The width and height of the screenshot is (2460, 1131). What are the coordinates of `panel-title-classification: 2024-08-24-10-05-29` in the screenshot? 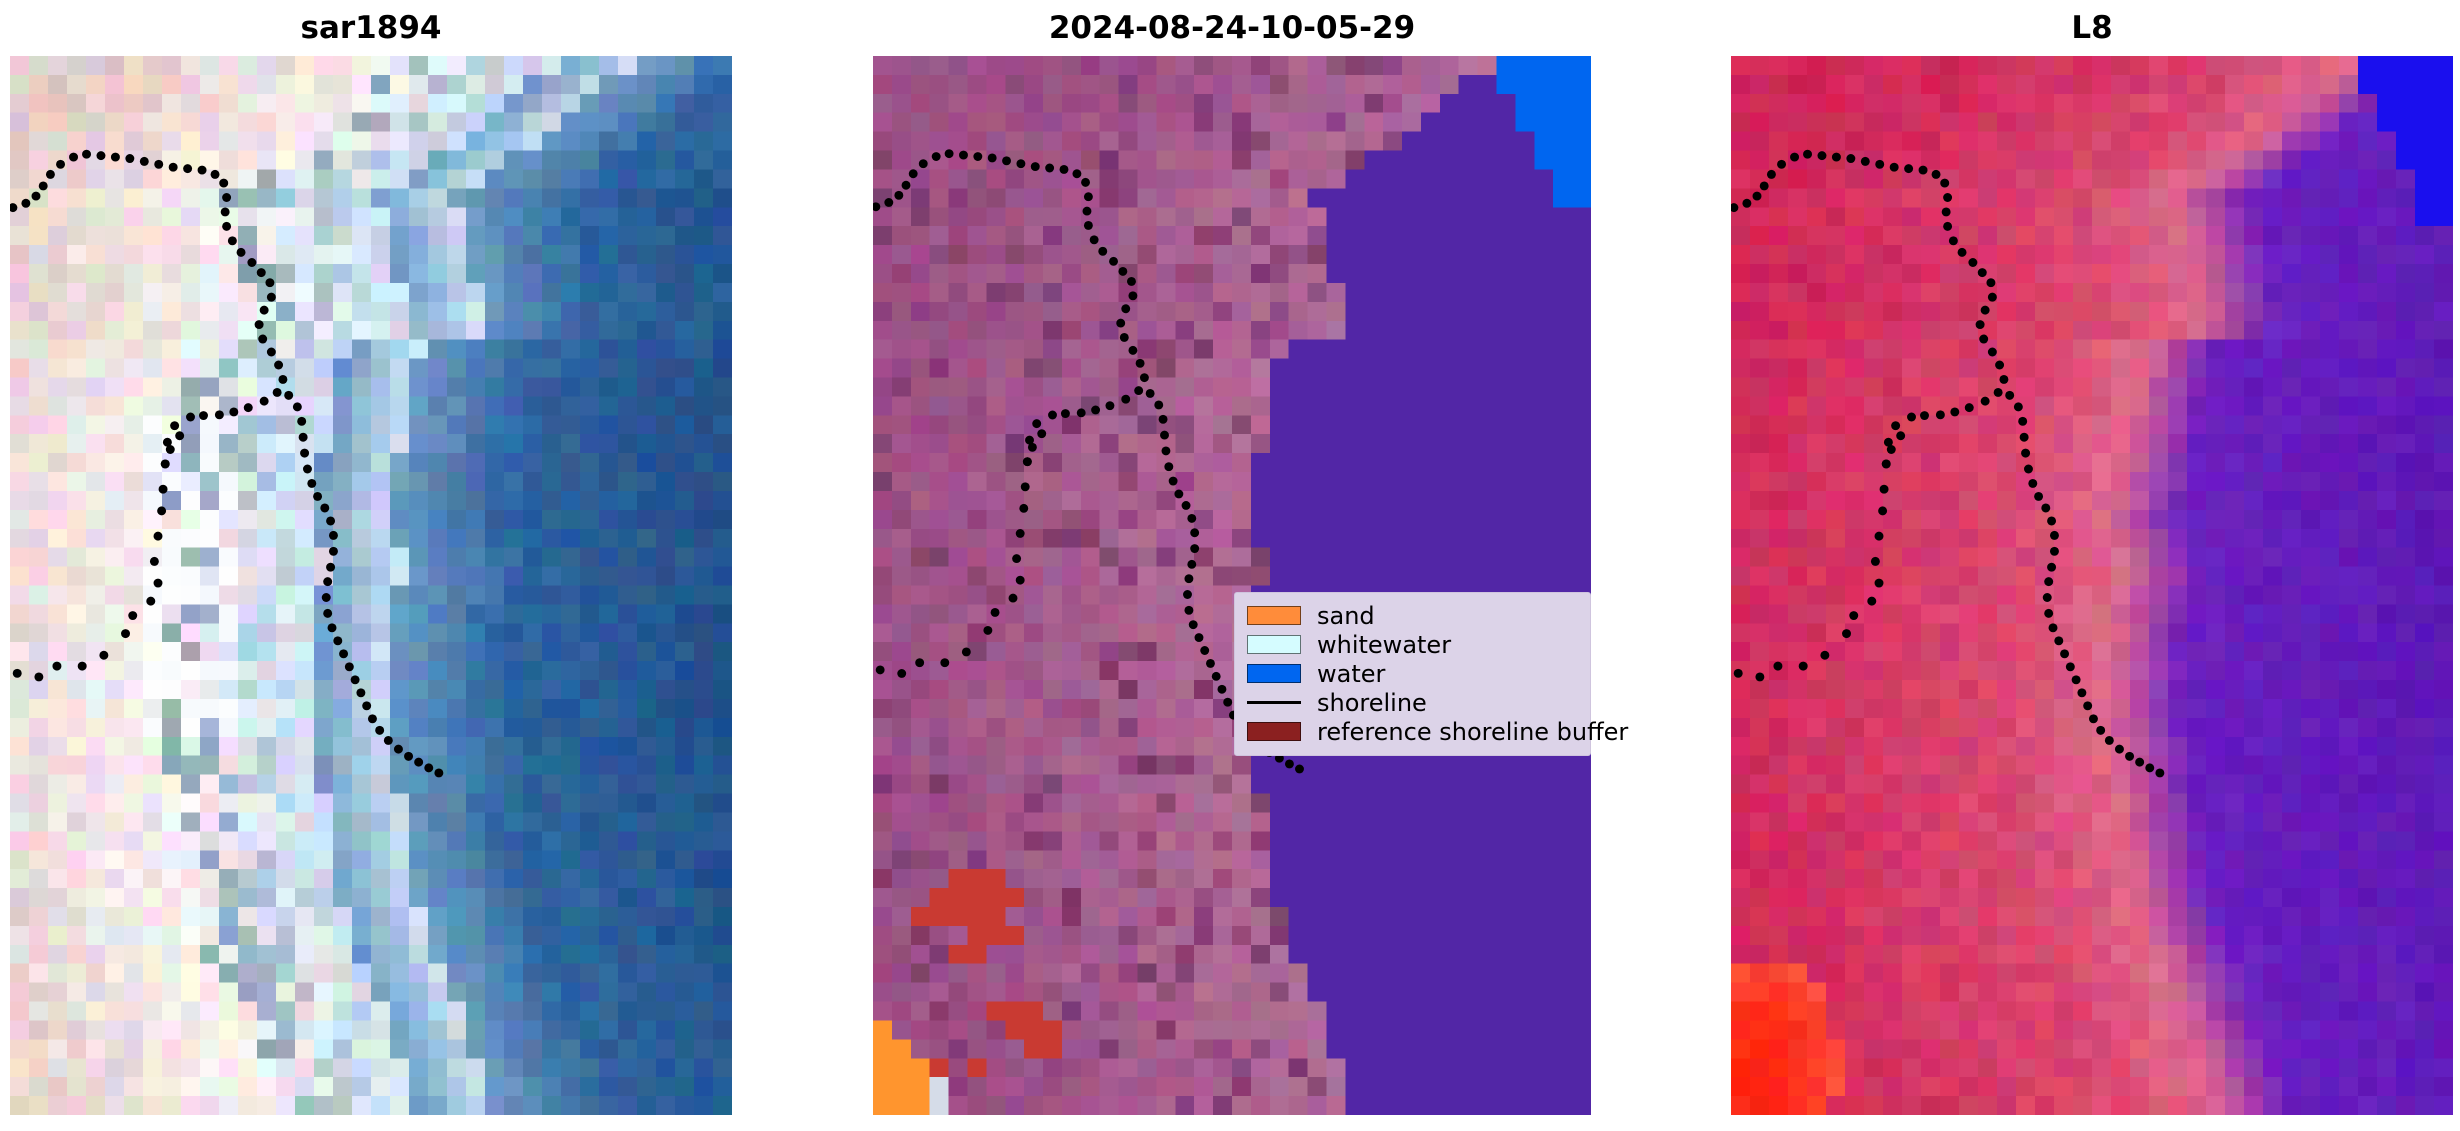 It's located at (1232, 28).